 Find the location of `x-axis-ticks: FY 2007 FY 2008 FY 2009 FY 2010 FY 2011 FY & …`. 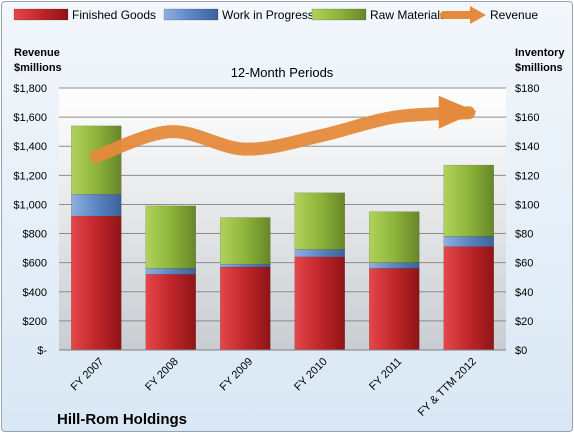

x-axis-ticks: FY 2007 FY 2008 FY 2009 FY 2010 FY 2011 FY & … is located at coordinates (274, 387).